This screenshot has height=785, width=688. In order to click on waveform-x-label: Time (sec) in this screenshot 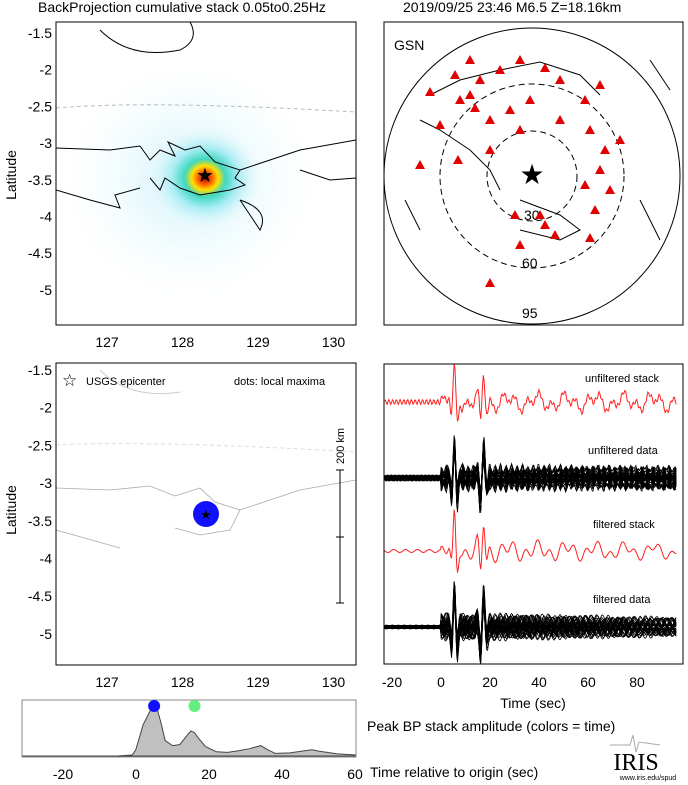, I will do `click(533, 703)`.